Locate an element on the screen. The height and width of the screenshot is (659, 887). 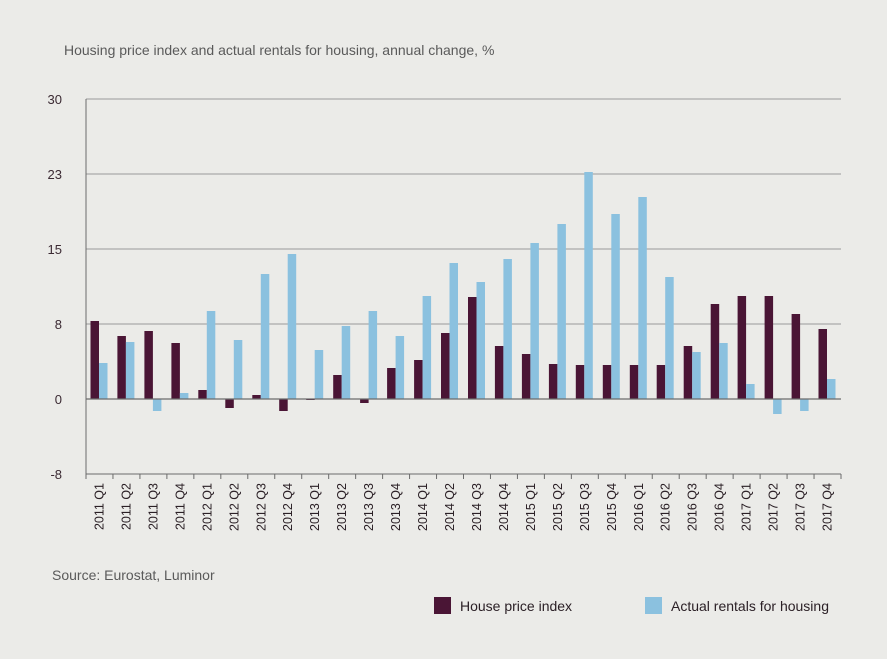
x-tick-label: 2011 Q3 is located at coordinates (153, 506).